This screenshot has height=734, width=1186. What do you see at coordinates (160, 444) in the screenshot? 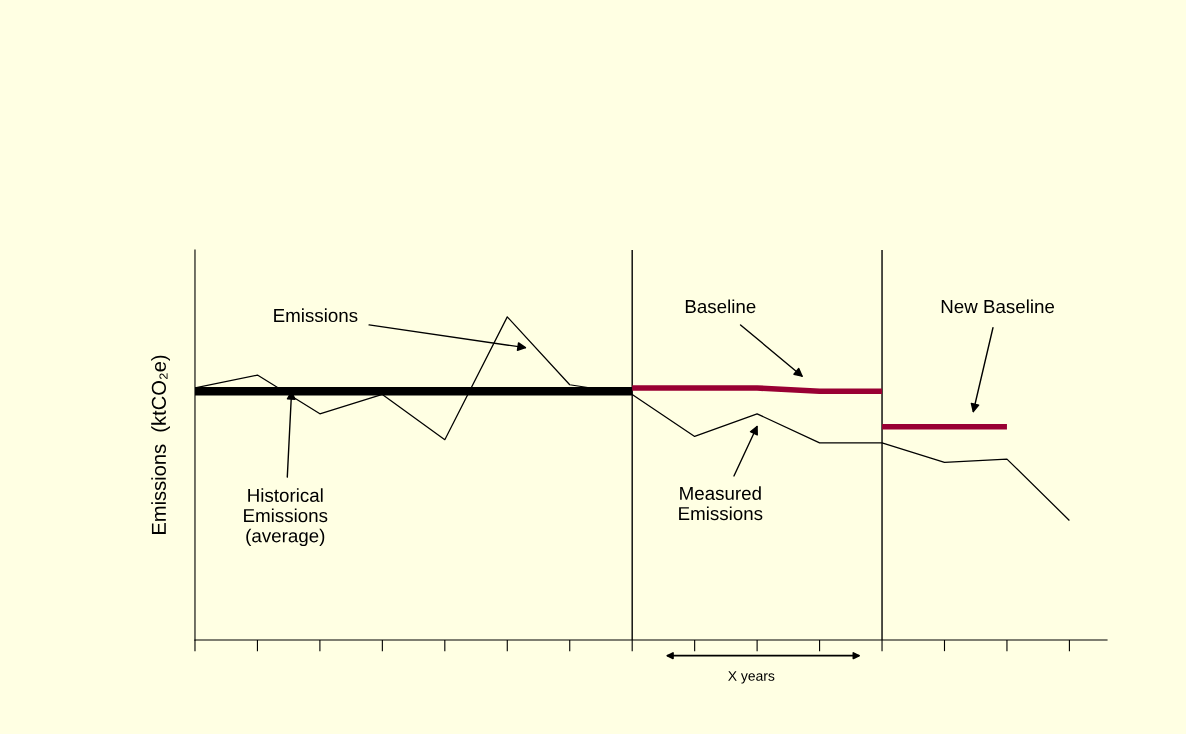
I see `y-axis-title: Emissions (ktCO₂e)` at bounding box center [160, 444].